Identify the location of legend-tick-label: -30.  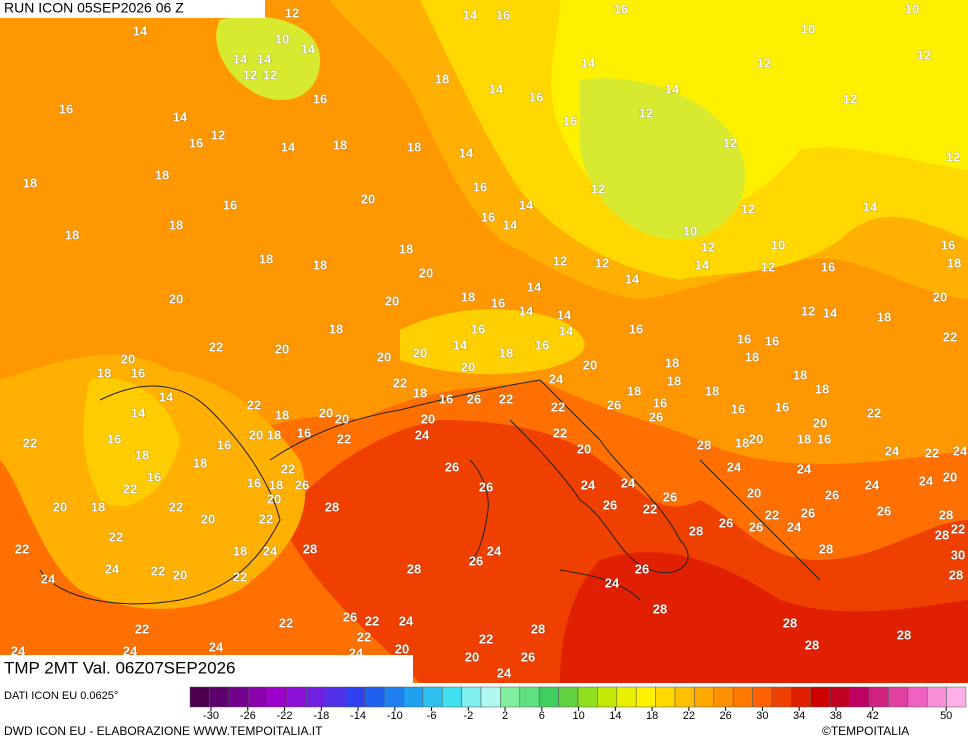
(211, 716).